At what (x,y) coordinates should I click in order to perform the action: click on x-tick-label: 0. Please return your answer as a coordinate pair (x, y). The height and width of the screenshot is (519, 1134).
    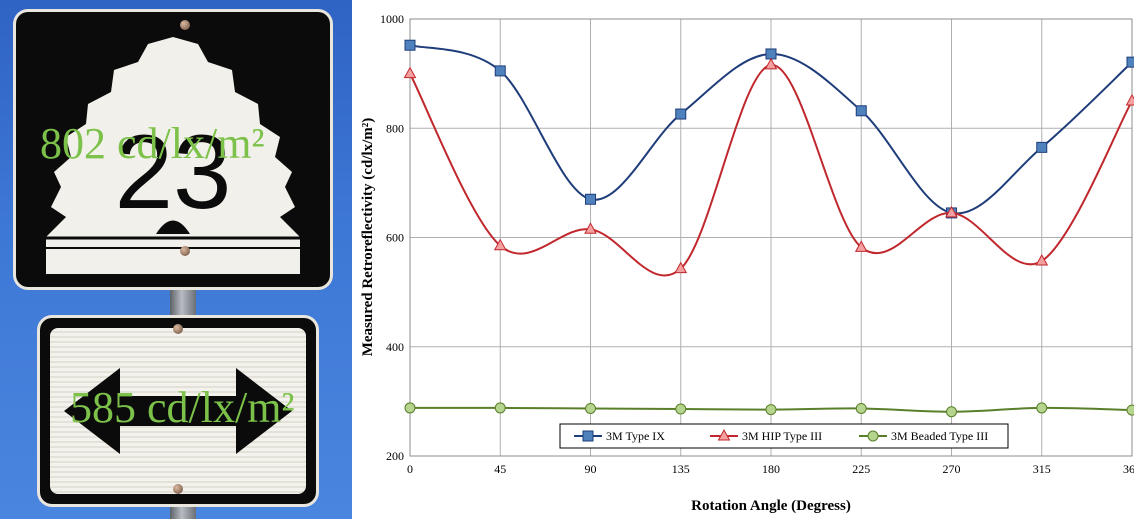
    Looking at the image, I should click on (410, 469).